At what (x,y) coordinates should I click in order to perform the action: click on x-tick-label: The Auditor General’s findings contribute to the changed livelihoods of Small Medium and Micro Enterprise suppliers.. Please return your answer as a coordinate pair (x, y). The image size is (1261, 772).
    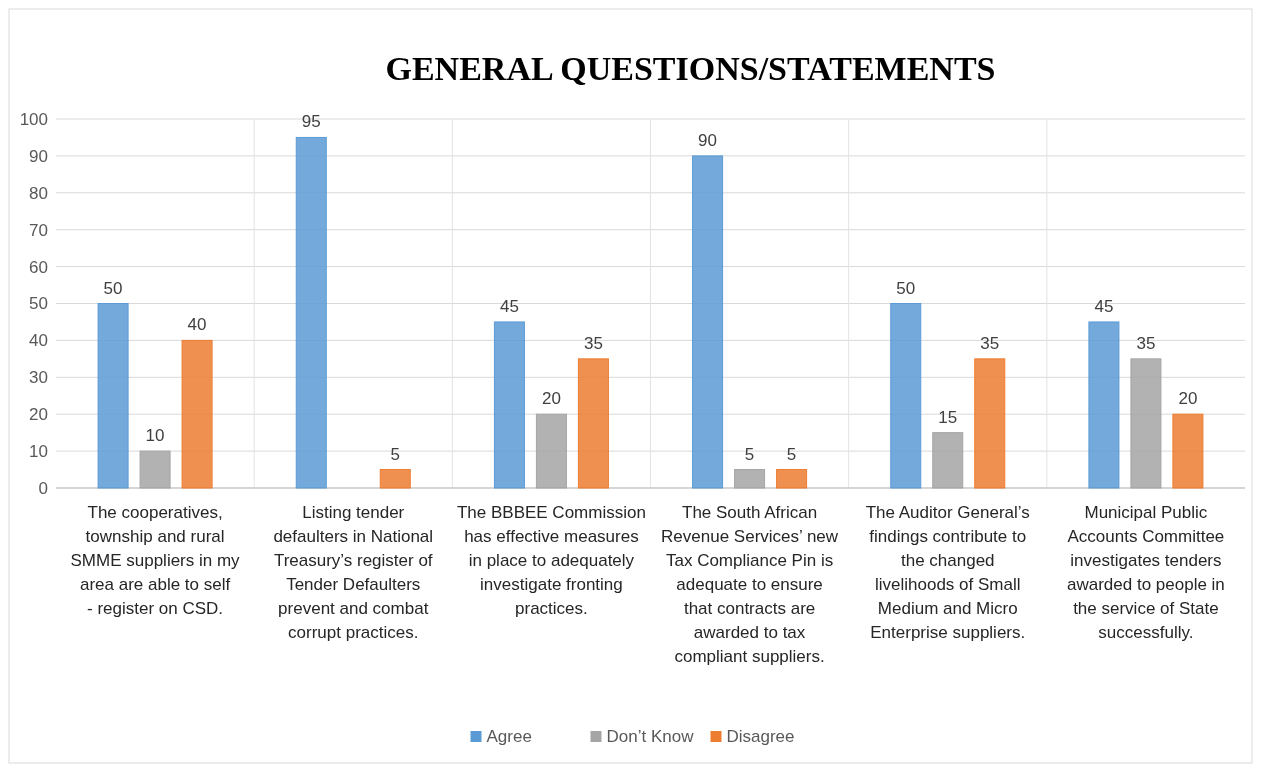
    Looking at the image, I should click on (947, 572).